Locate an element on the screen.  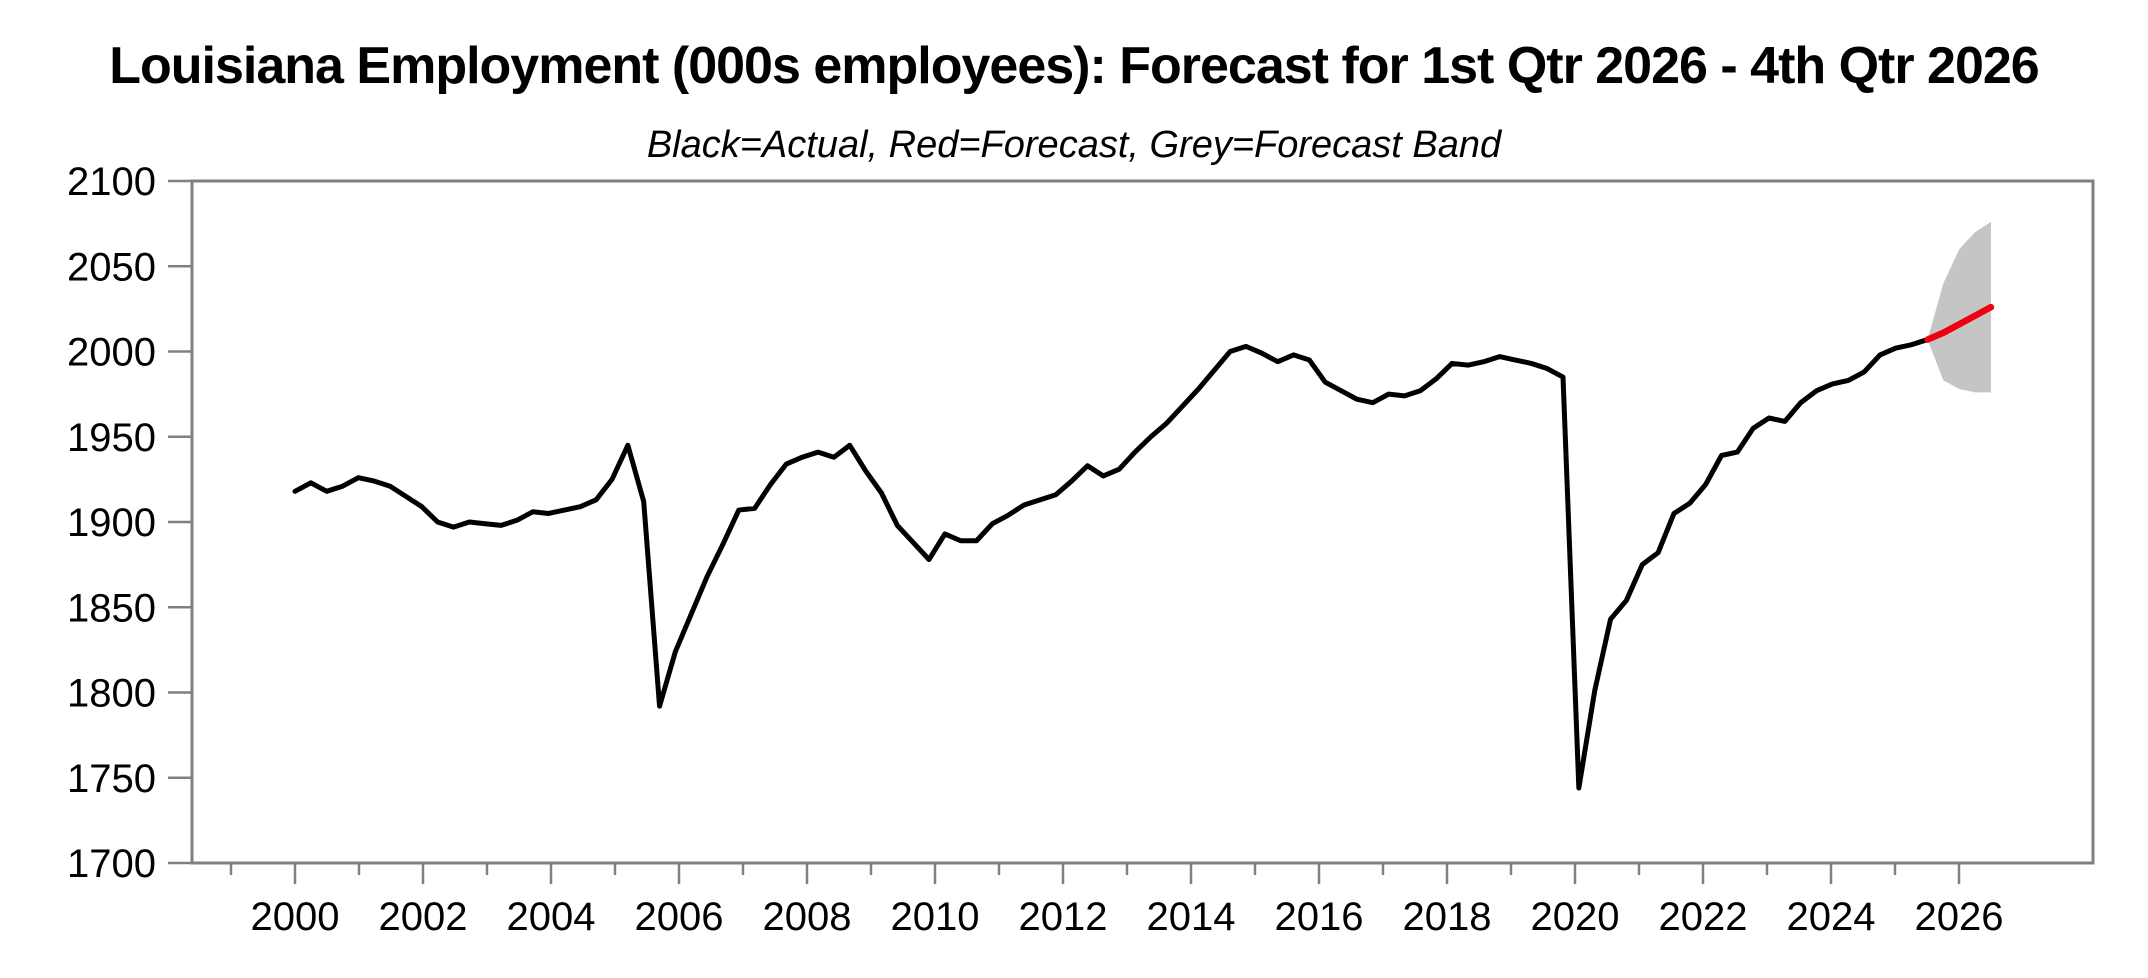
y-tick-label: 2100 is located at coordinates (111, 182).